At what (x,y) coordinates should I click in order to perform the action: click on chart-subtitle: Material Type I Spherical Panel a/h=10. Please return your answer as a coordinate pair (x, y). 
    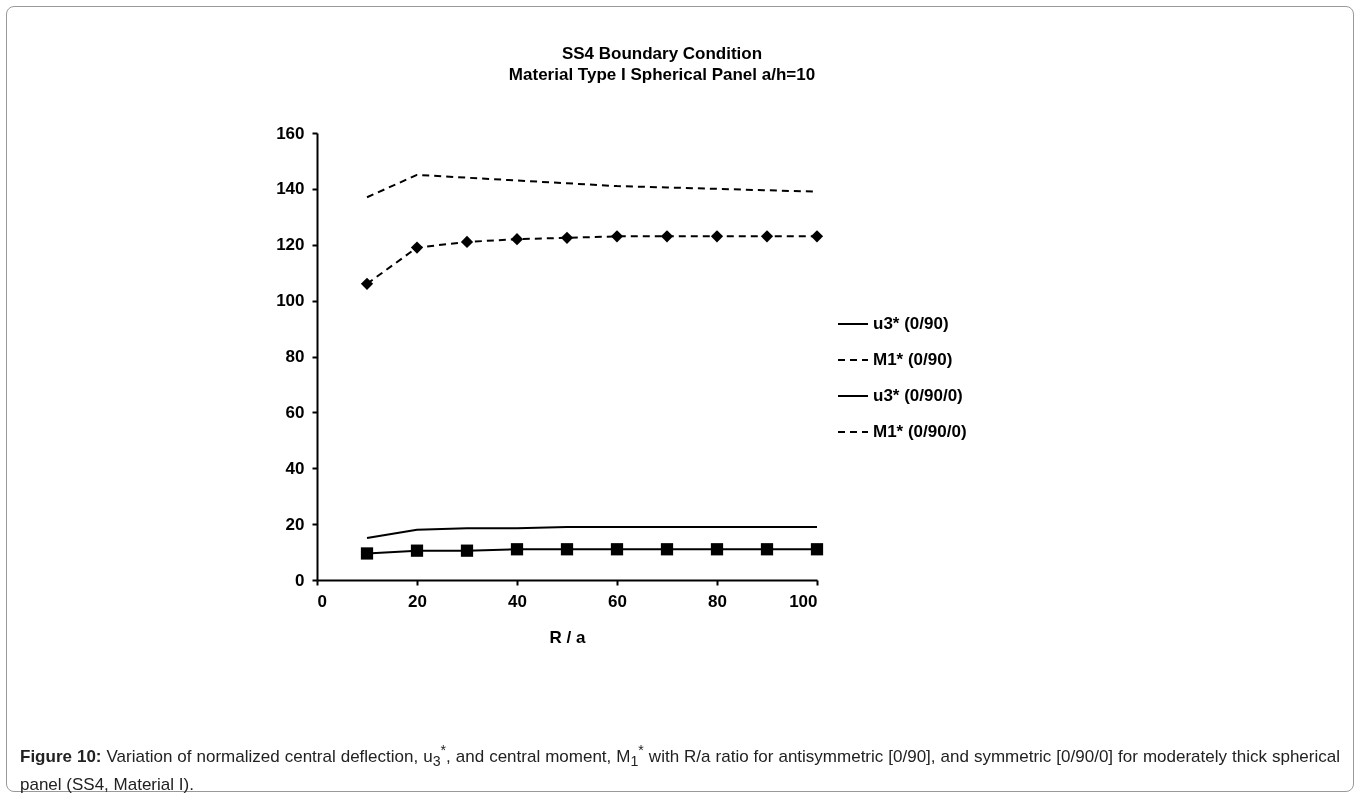
    Looking at the image, I should click on (662, 74).